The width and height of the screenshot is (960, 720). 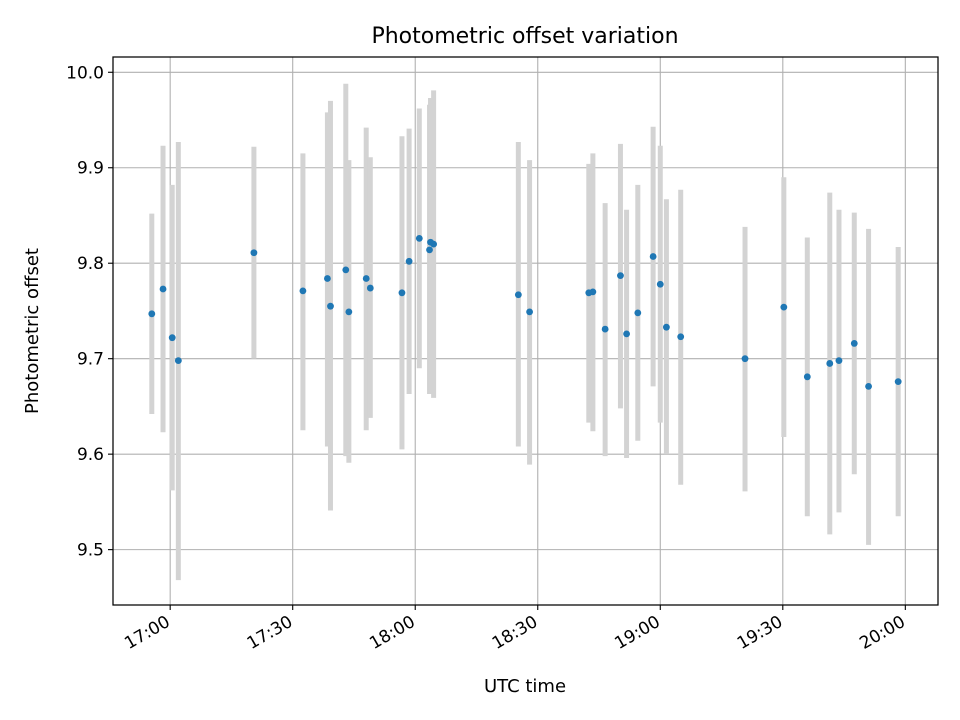 What do you see at coordinates (90, 169) in the screenshot?
I see `y-tick-label: 9.9` at bounding box center [90, 169].